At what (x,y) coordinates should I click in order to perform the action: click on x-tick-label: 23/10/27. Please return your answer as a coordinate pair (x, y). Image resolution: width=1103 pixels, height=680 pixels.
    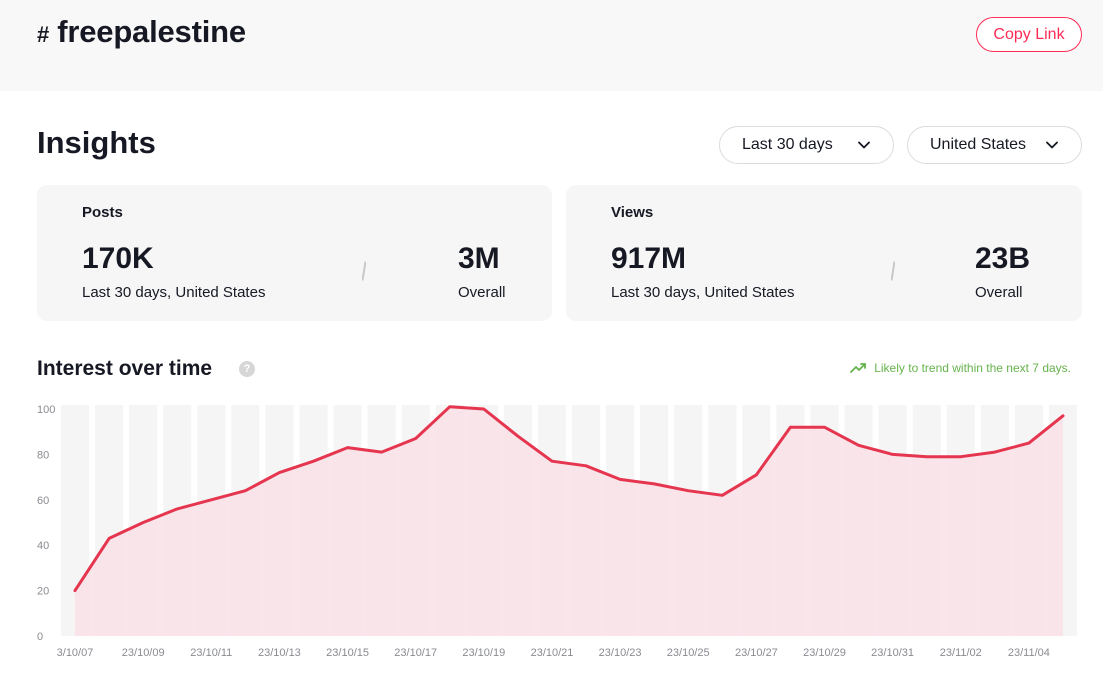
    Looking at the image, I should click on (756, 653).